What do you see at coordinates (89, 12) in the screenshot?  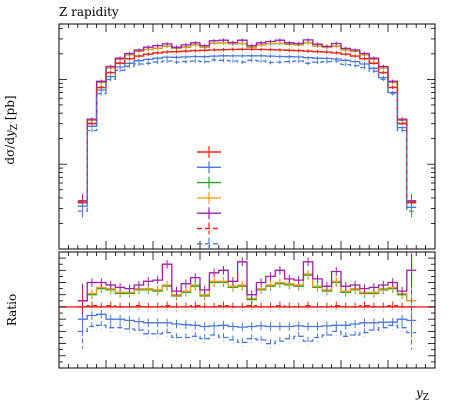 I see `chart-title: Z rapidity` at bounding box center [89, 12].